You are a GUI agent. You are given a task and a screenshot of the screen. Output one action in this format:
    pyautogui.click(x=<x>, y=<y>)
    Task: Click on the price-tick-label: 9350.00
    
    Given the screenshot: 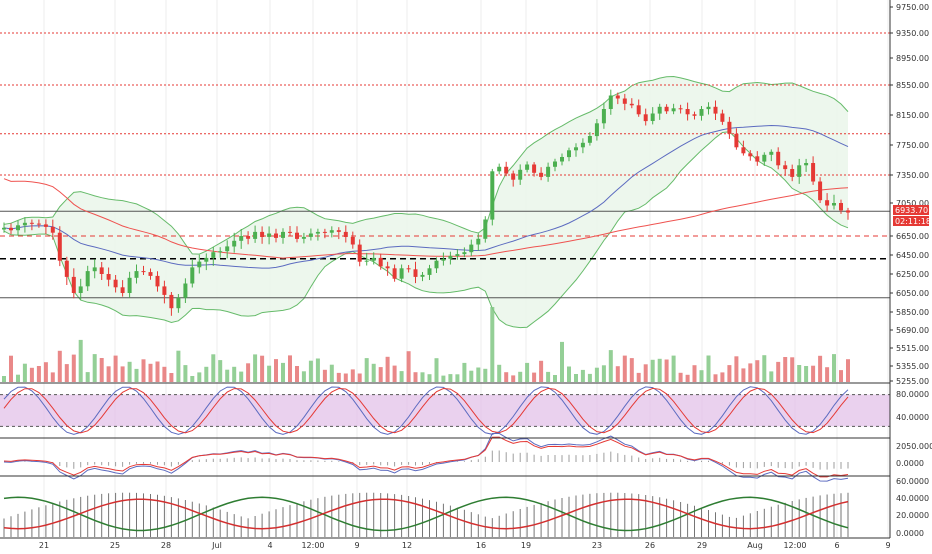 What is the action you would take?
    pyautogui.click(x=912, y=33)
    